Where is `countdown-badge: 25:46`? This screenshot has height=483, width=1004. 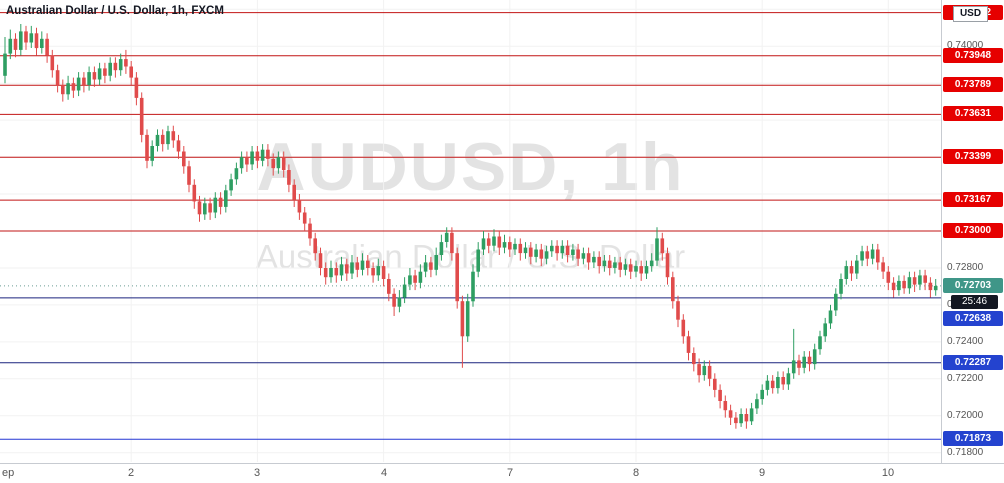 countdown-badge: 25:46 is located at coordinates (974, 302).